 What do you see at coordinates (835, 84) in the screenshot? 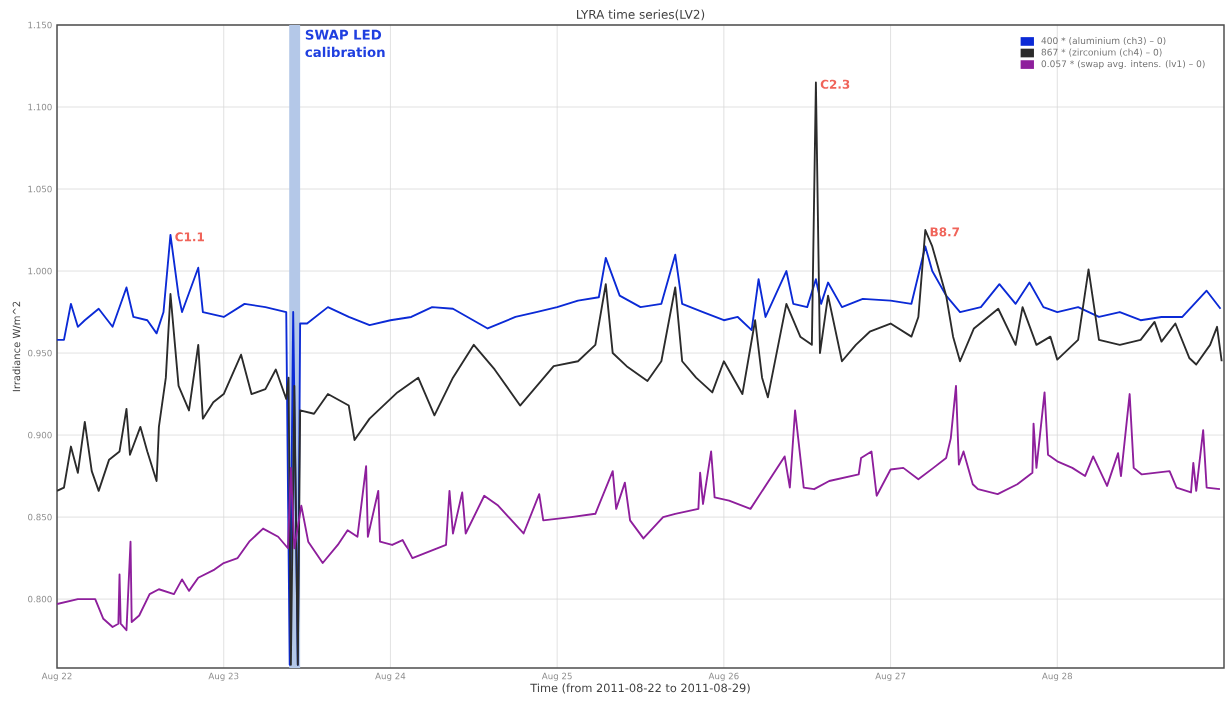
I see `annotation: C2.3` at bounding box center [835, 84].